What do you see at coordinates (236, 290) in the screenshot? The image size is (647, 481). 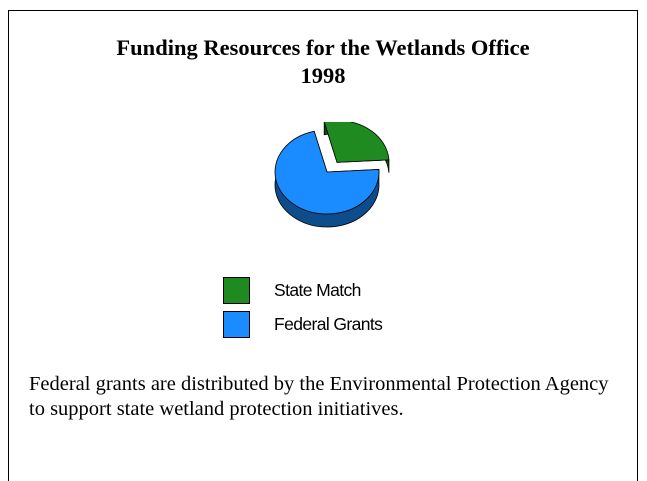 I see `legend-swatch-state-match` at bounding box center [236, 290].